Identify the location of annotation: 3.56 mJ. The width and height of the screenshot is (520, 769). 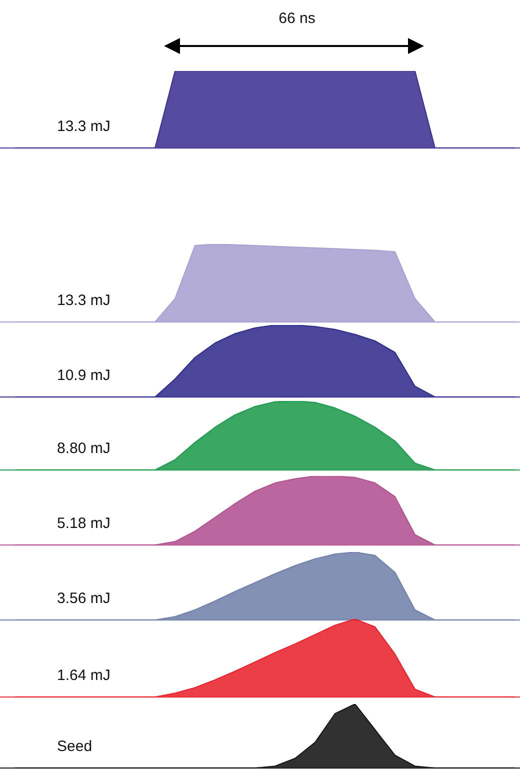
(83, 598).